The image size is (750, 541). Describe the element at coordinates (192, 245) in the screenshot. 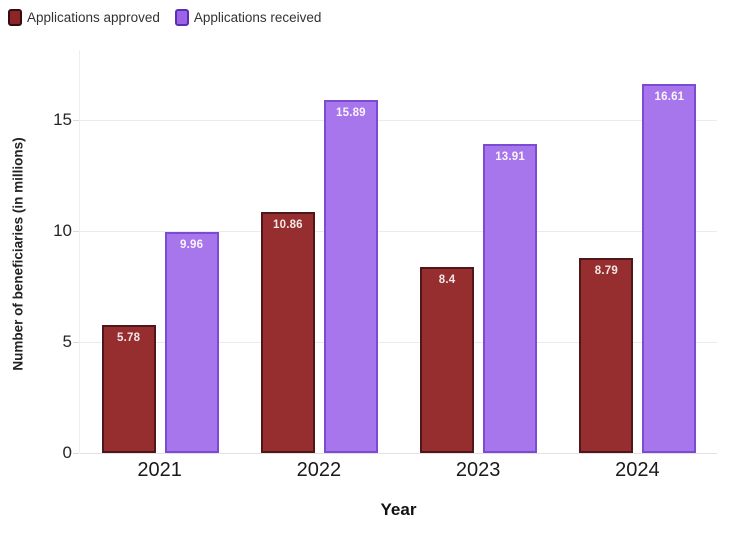

I see `bar-value-label: 9.96` at that location.